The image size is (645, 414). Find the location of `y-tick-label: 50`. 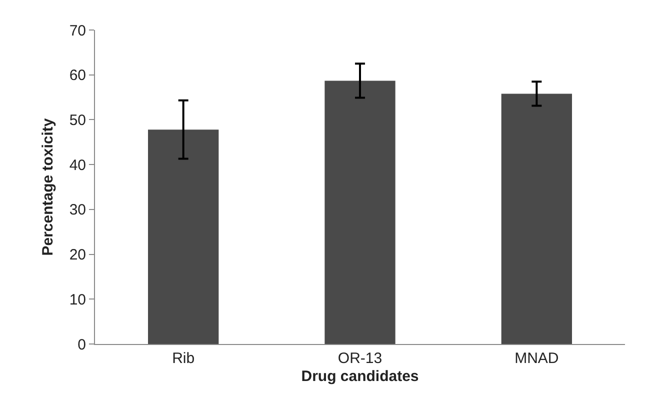

y-tick-label: 50 is located at coordinates (77, 120).